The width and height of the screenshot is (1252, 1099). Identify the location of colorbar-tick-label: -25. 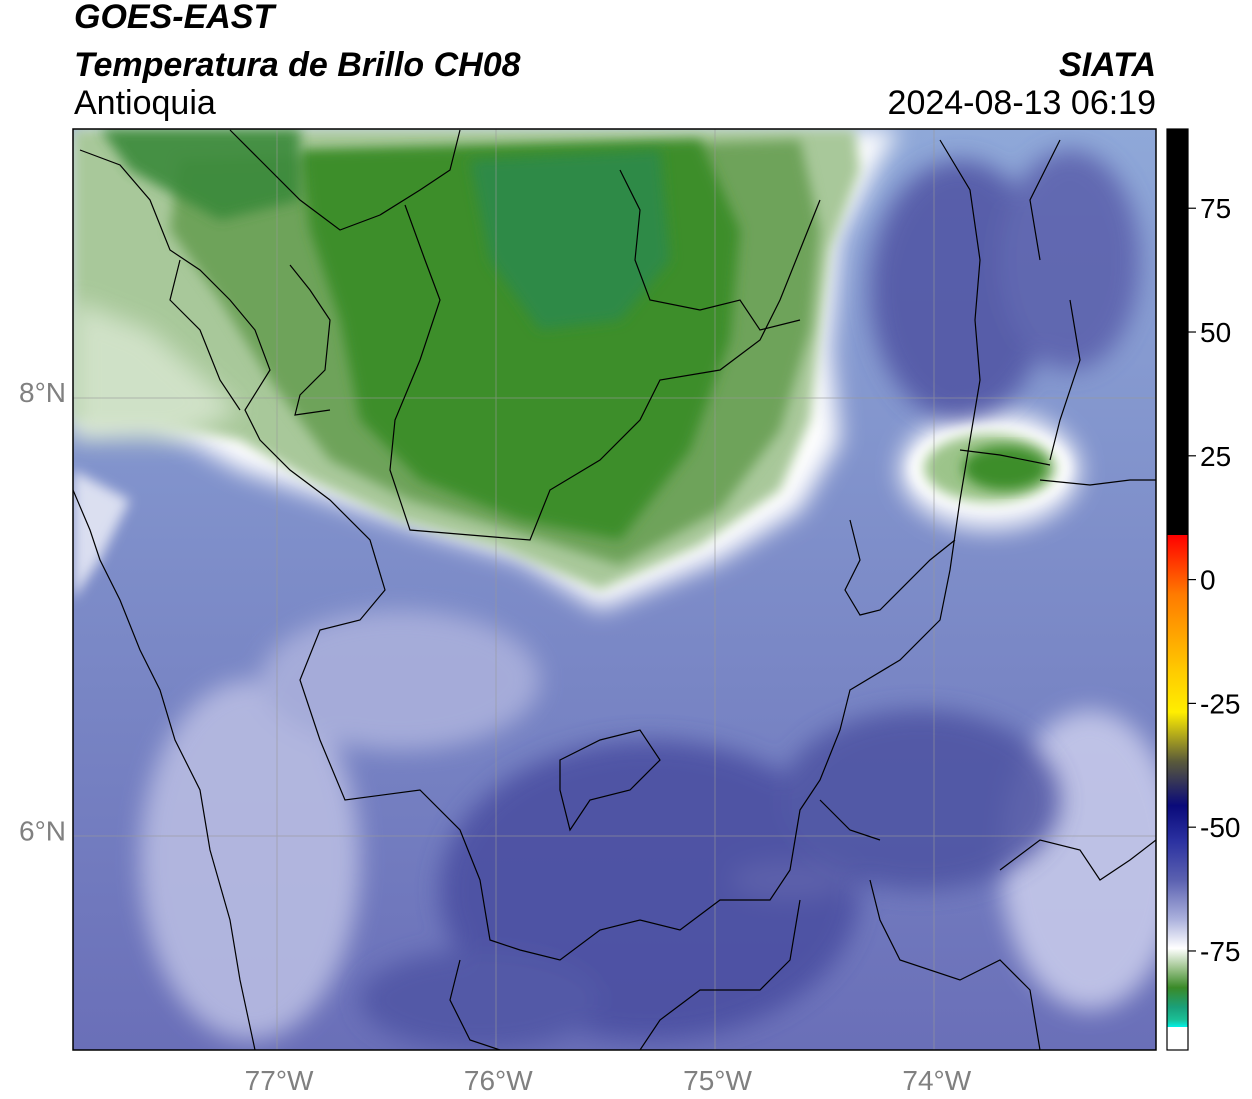
(1220, 703).